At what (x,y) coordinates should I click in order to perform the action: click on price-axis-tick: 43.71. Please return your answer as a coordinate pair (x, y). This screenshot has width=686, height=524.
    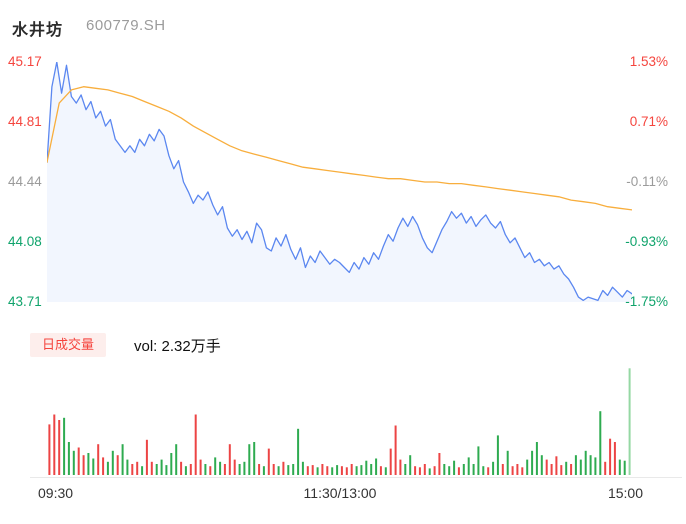
    Looking at the image, I should click on (25, 301).